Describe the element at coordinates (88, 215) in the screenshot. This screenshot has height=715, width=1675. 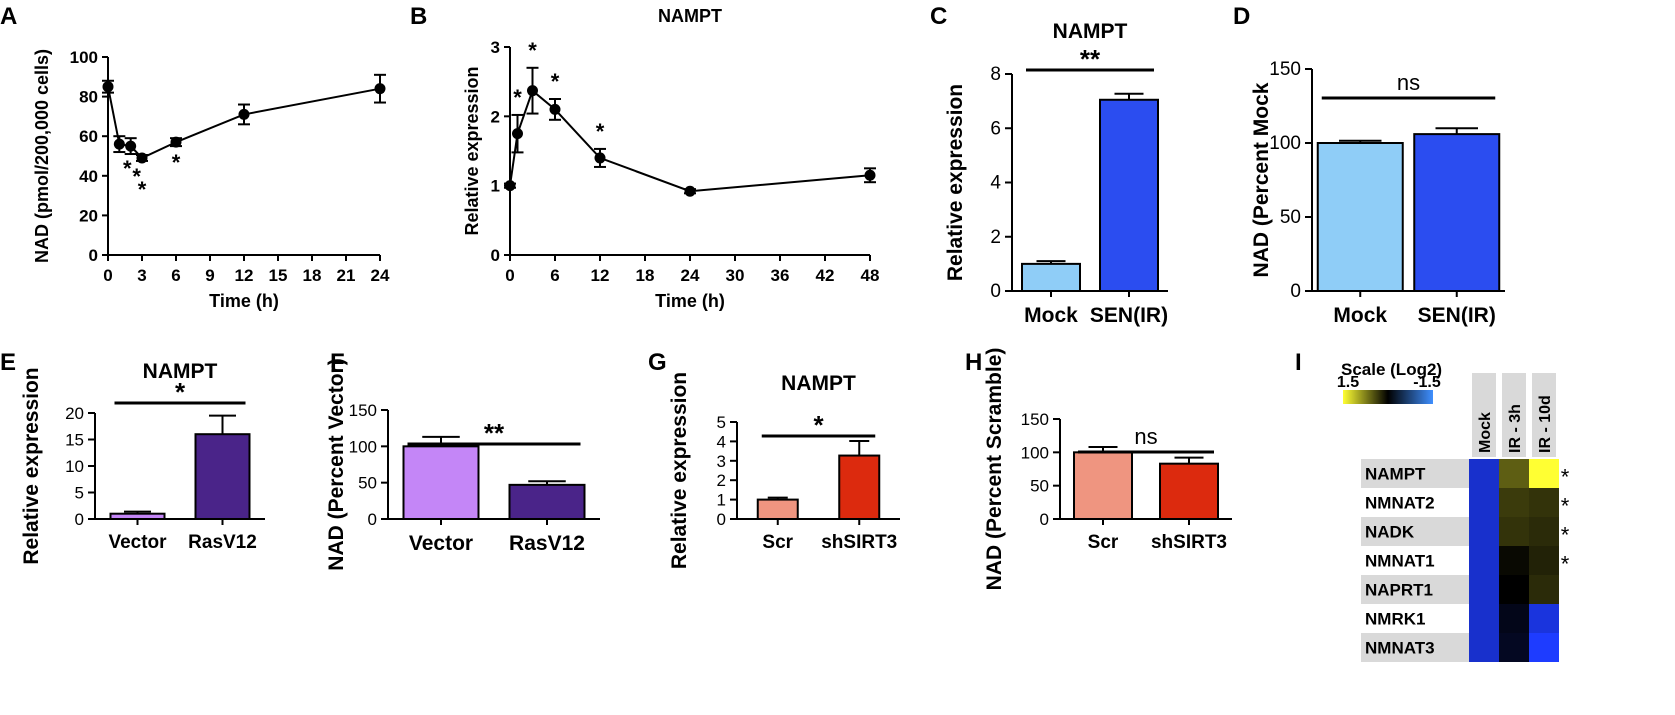
I see `y-tick-label: 20` at that location.